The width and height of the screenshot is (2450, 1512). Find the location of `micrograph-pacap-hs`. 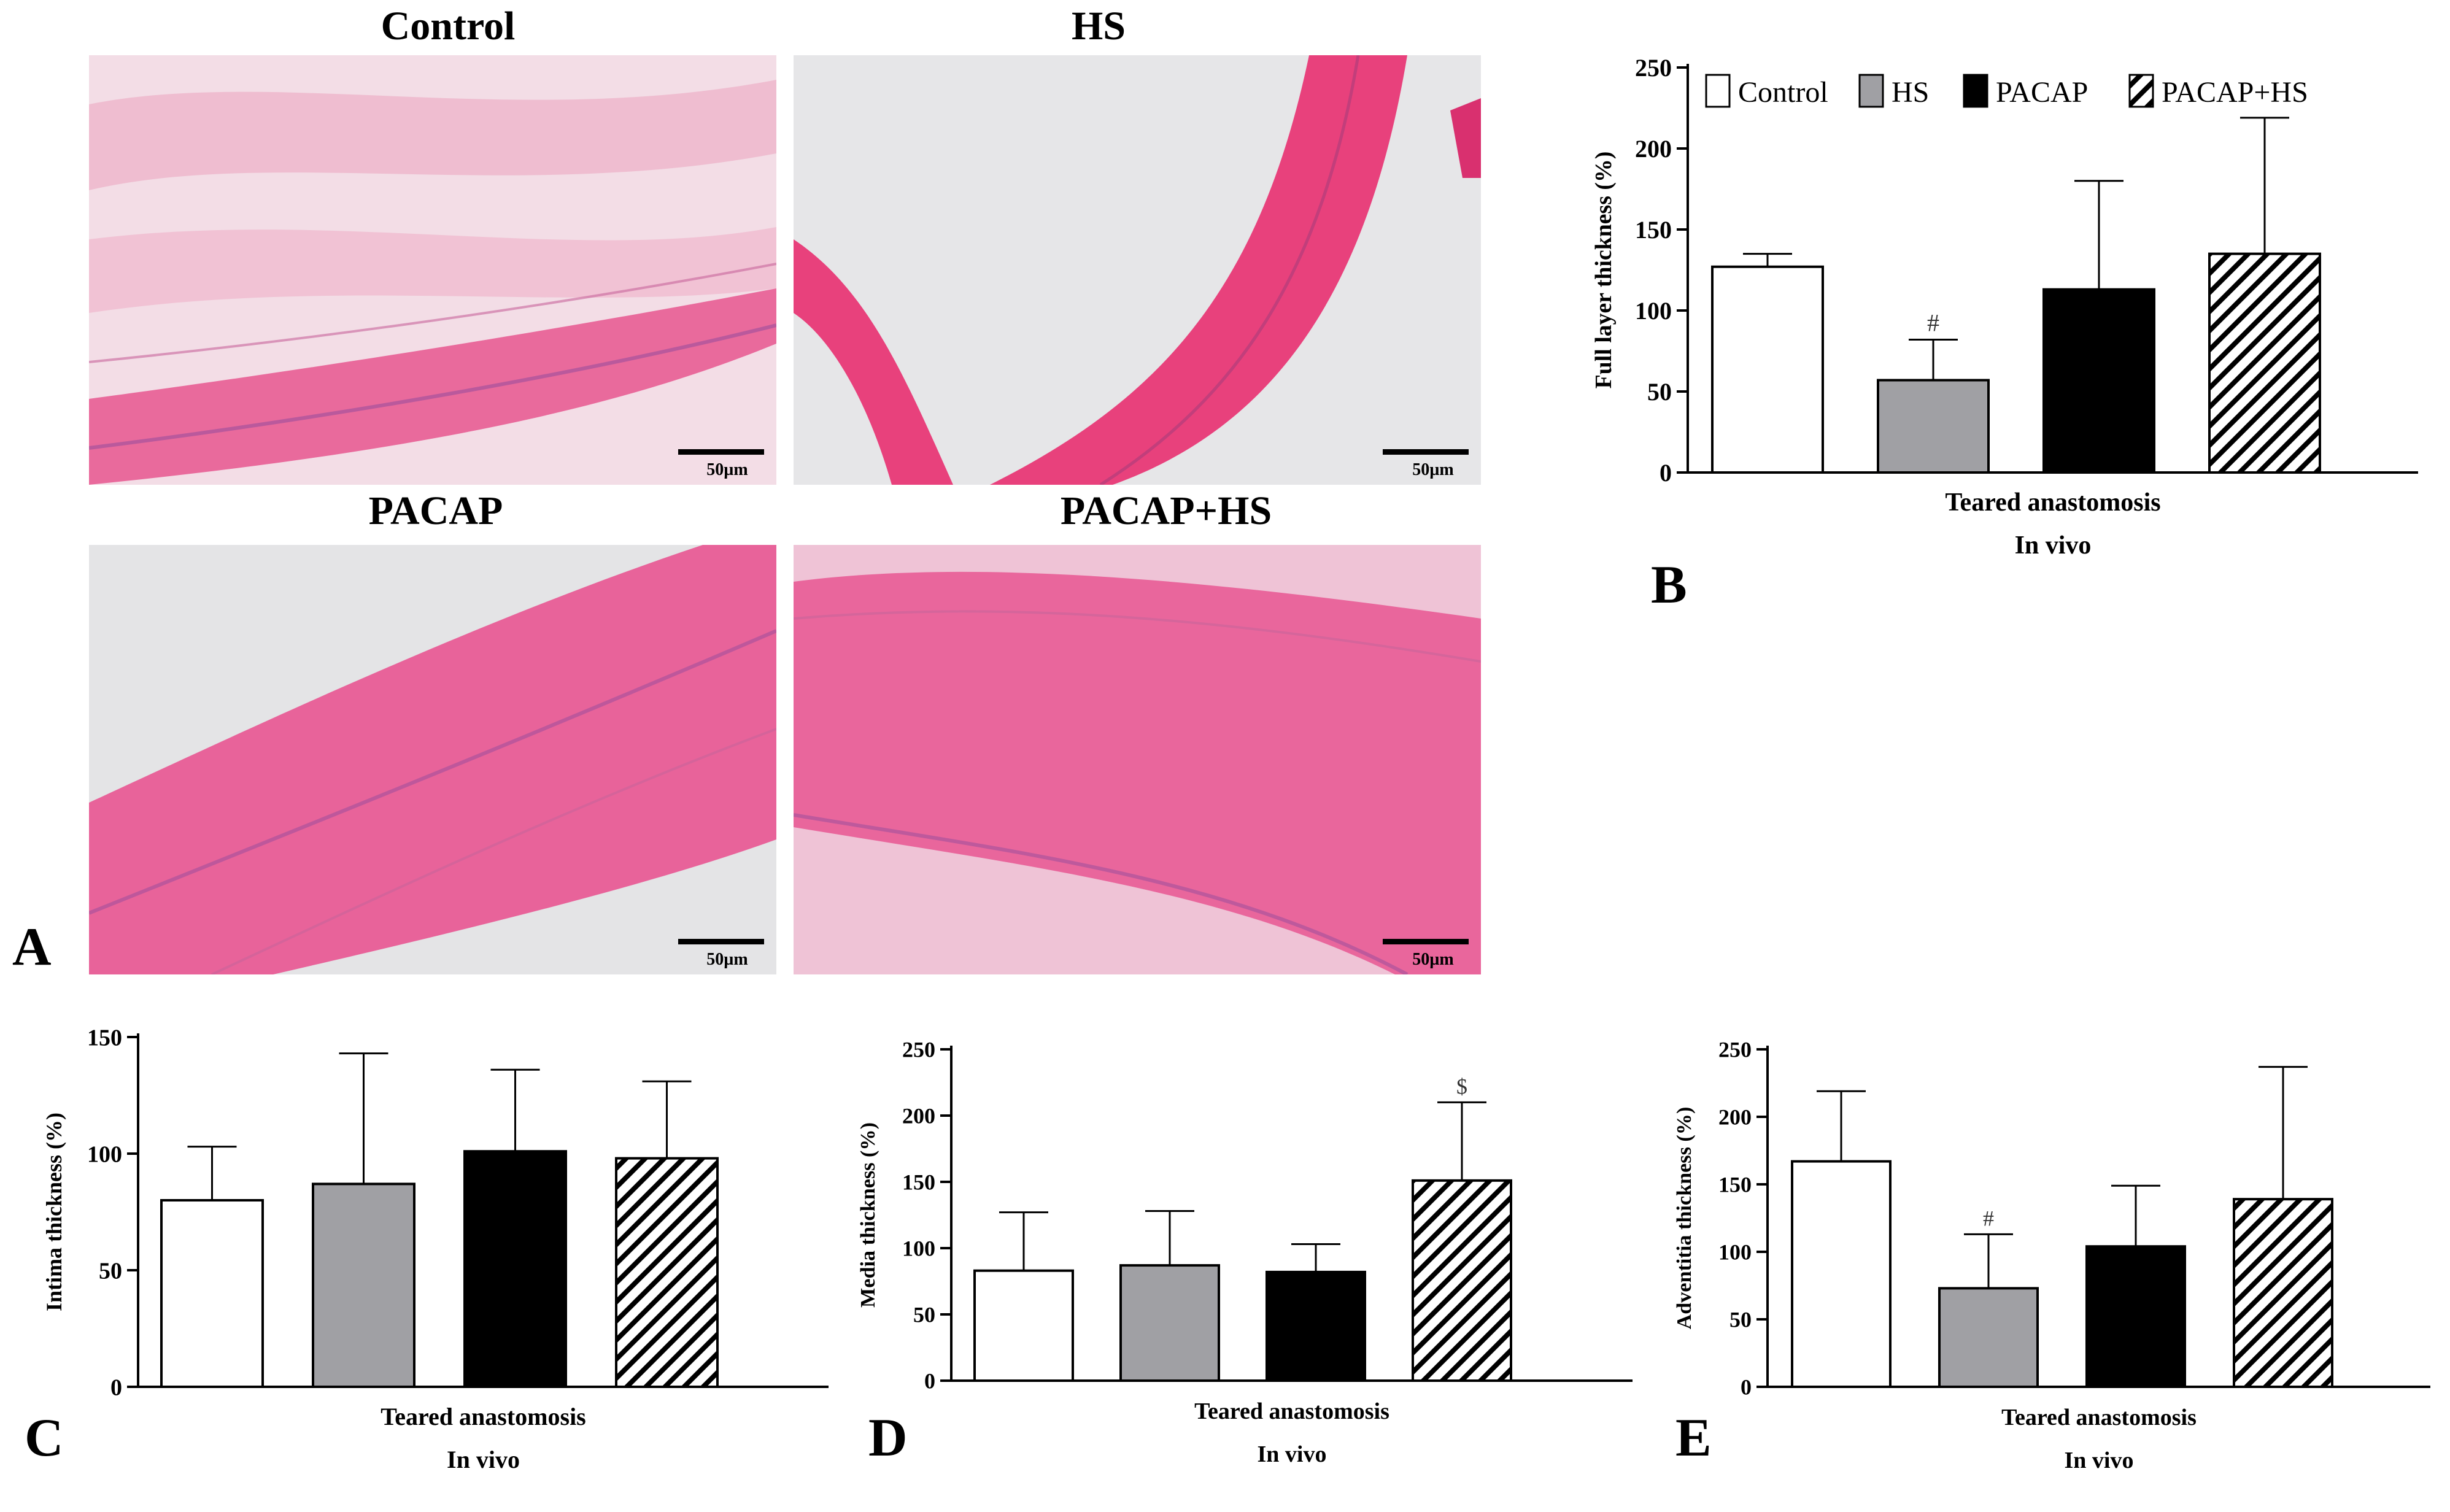

micrograph-pacap-hs is located at coordinates (1137, 759).